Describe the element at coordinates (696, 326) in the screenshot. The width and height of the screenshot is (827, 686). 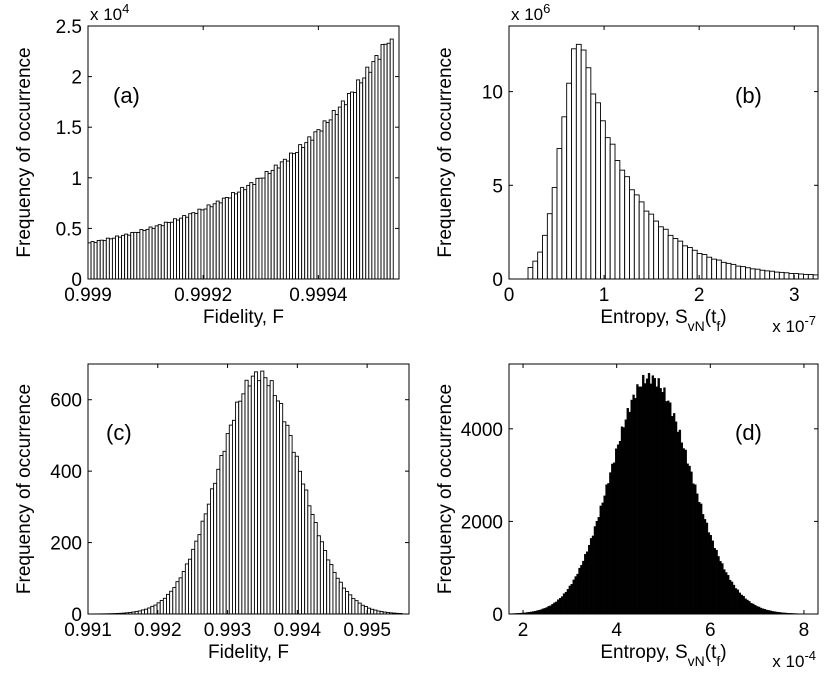
I see `x-axis-label-sub: vN` at that location.